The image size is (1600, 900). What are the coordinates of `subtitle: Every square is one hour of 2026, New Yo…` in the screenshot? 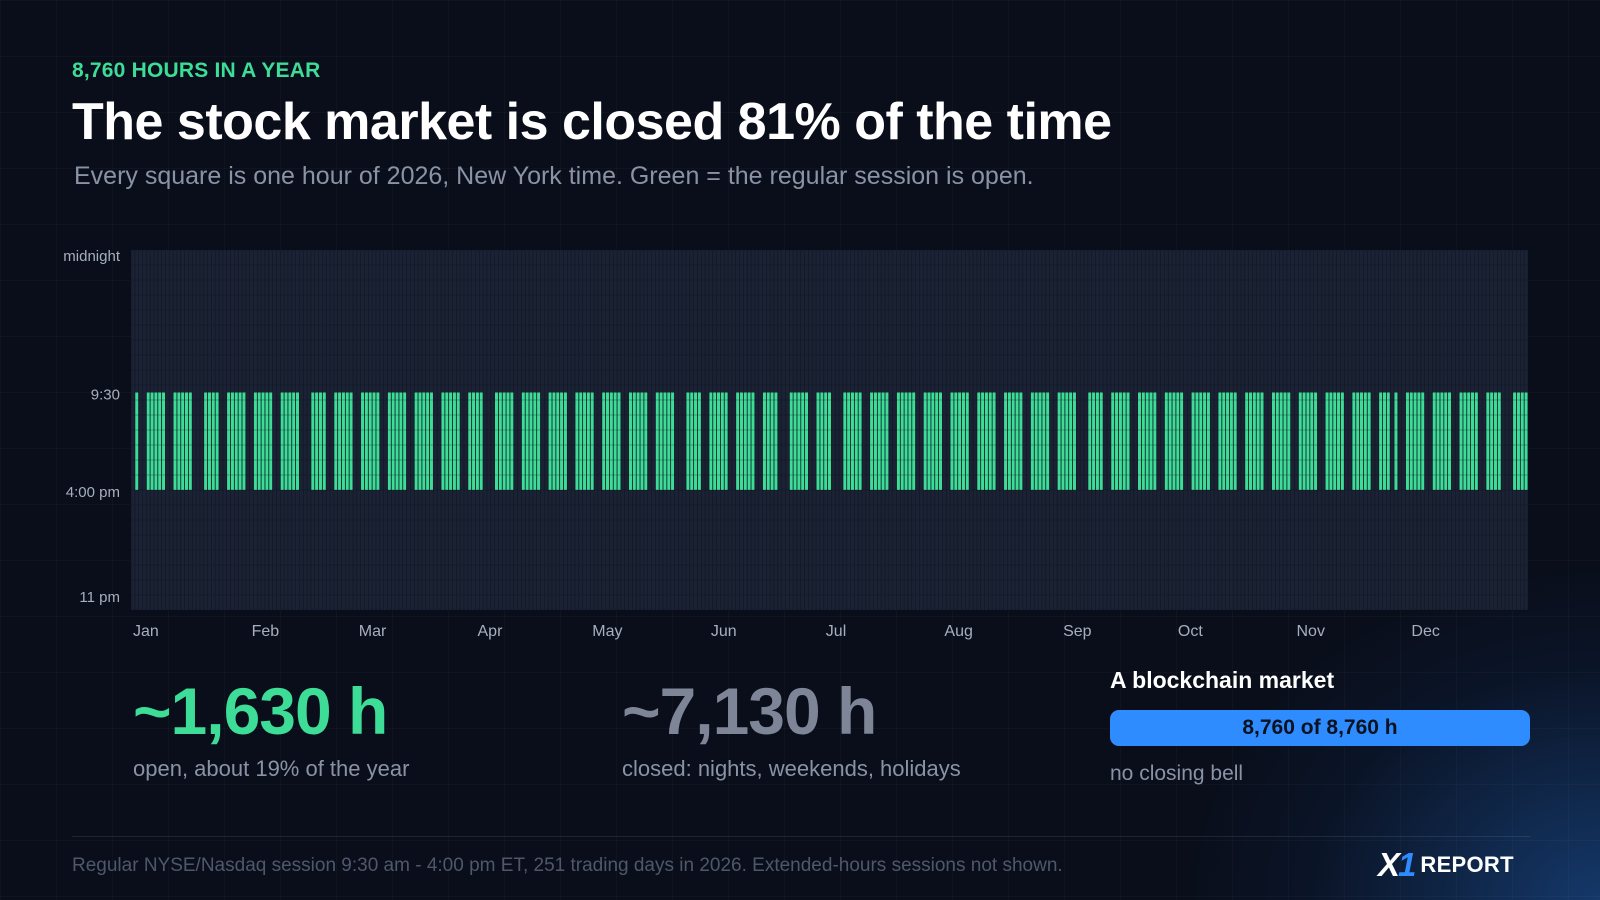 It's located at (554, 176).